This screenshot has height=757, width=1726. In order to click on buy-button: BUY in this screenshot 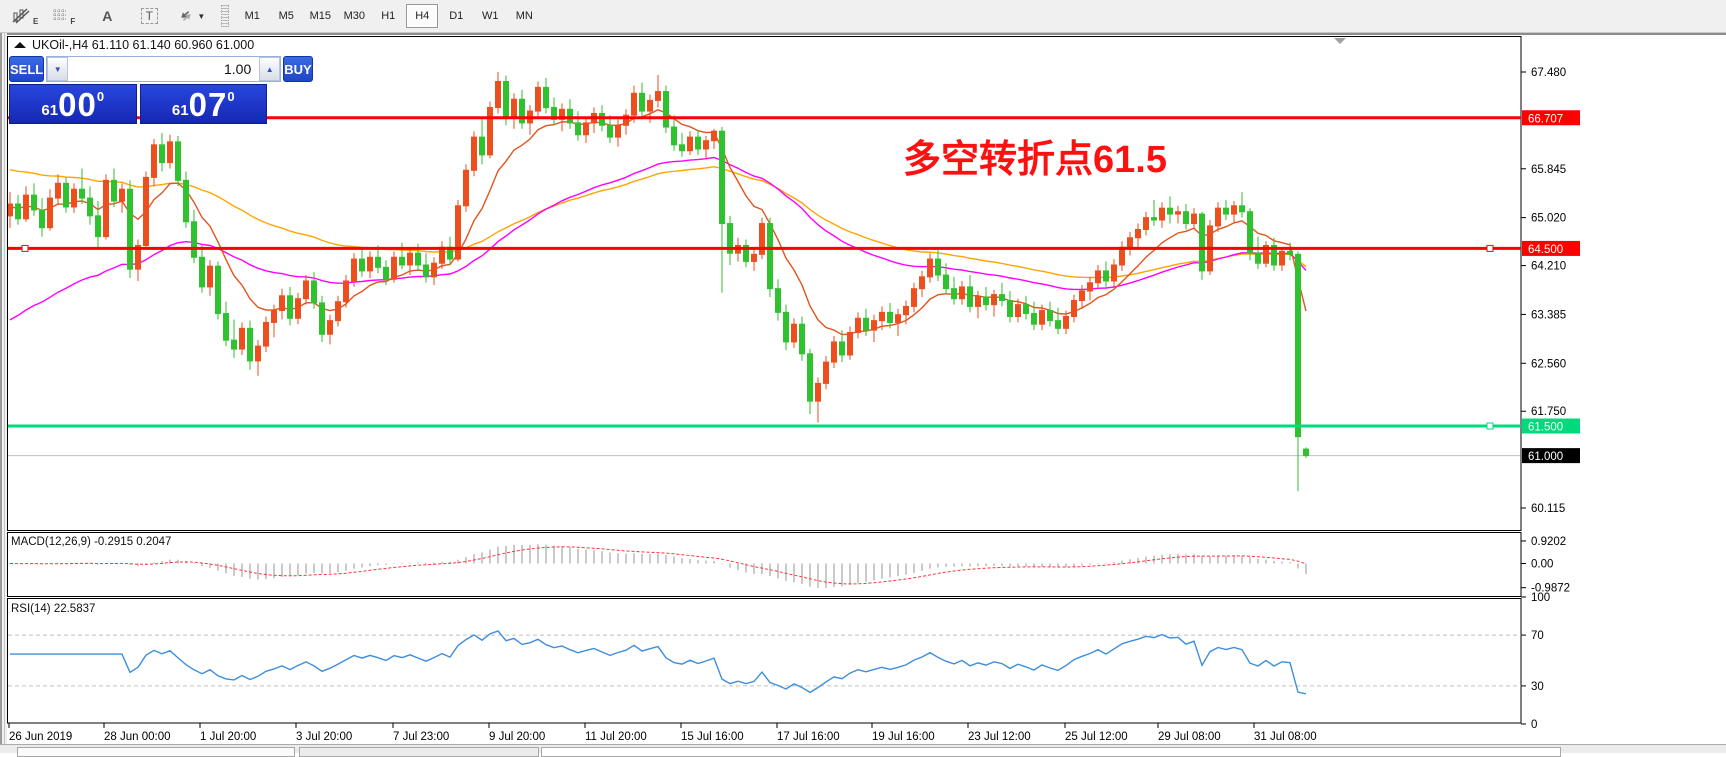, I will do `click(298, 69)`.